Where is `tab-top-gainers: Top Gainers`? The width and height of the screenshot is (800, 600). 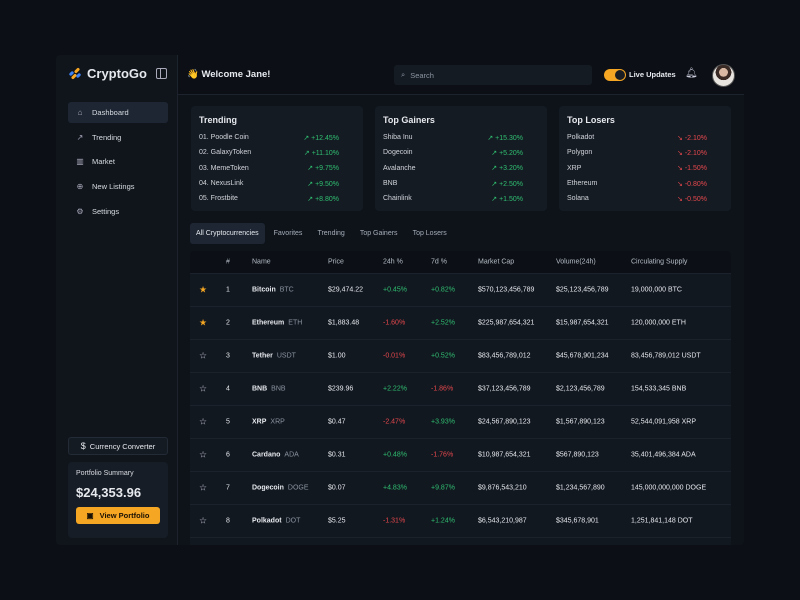 tab-top-gainers: Top Gainers is located at coordinates (378, 233).